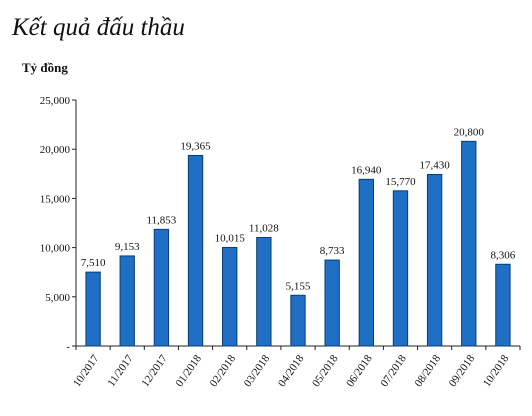 Image resolution: width=532 pixels, height=416 pixels. Describe the element at coordinates (161, 220) in the screenshot. I see `bar-value-label: 11,853` at that location.